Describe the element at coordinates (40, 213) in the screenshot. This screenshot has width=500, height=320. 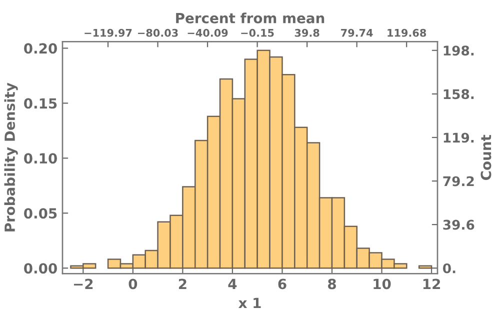
I see `y-tick-label: 0.05` at that location.